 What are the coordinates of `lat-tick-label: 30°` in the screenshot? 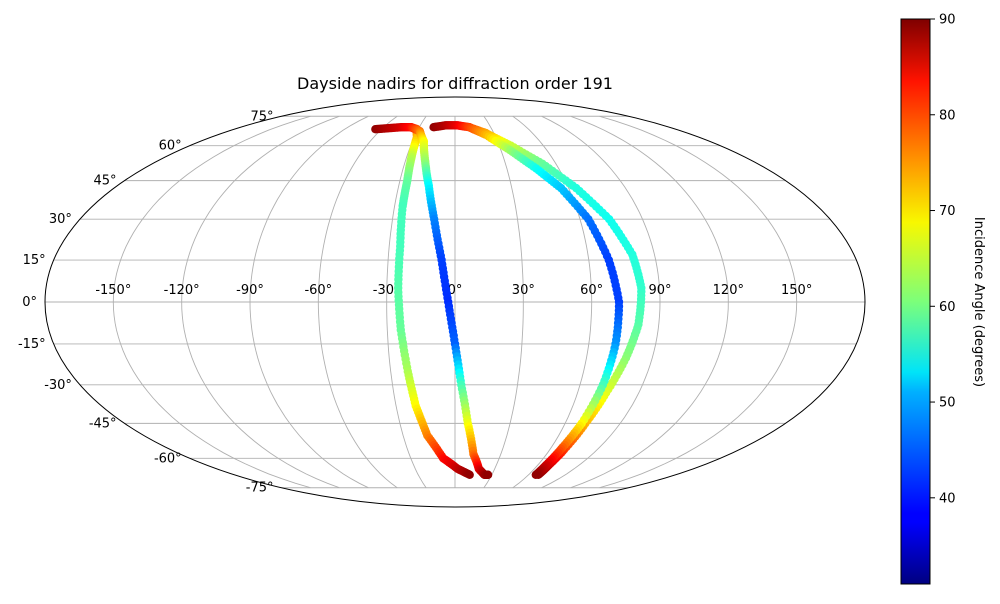 It's located at (60, 219).